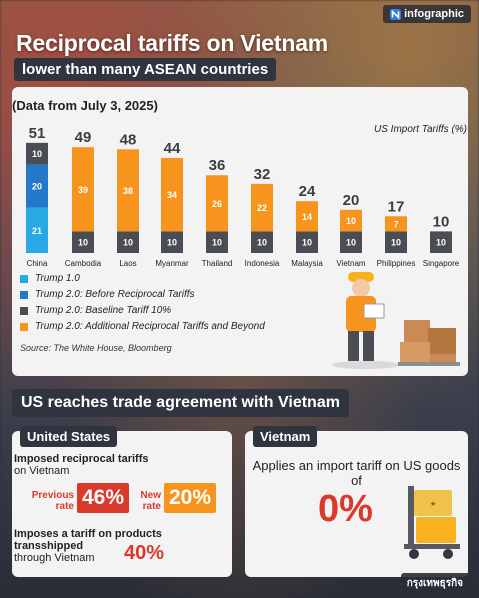 This screenshot has height=598, width=479. What do you see at coordinates (103, 498) in the screenshot?
I see `previous-rate-value: 46%` at bounding box center [103, 498].